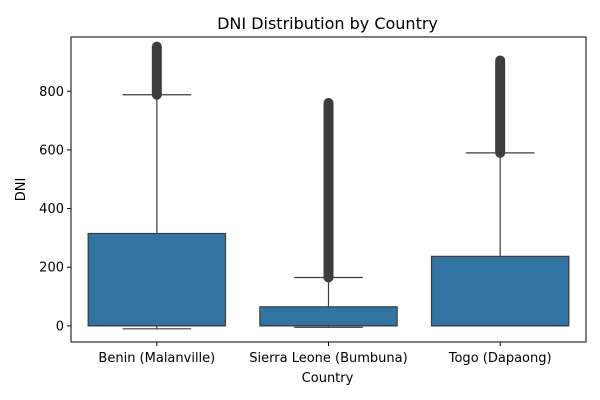 Image resolution: width=600 pixels, height=400 pixels. What do you see at coordinates (51, 209) in the screenshot?
I see `y-tick-label: 400` at bounding box center [51, 209].